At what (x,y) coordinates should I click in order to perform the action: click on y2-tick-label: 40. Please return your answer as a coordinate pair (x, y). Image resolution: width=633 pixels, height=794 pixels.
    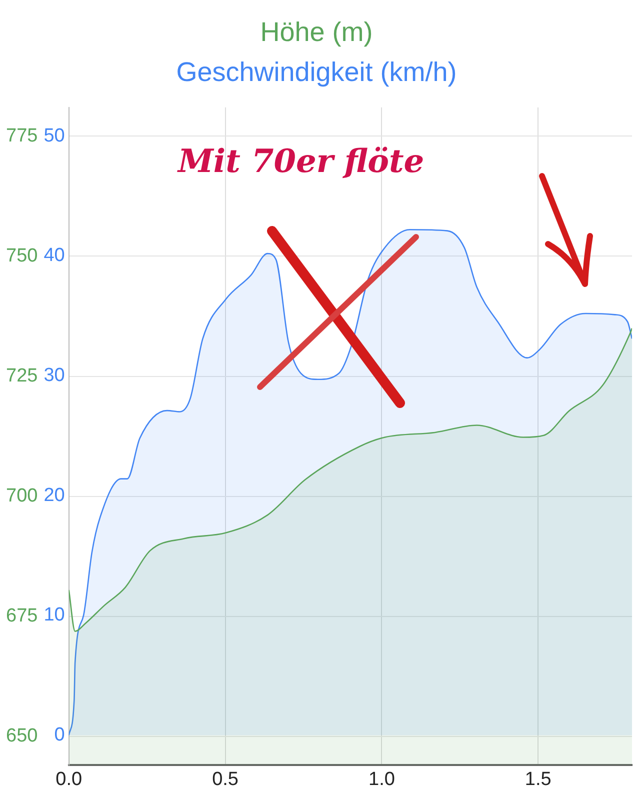
    Looking at the image, I should click on (54, 255).